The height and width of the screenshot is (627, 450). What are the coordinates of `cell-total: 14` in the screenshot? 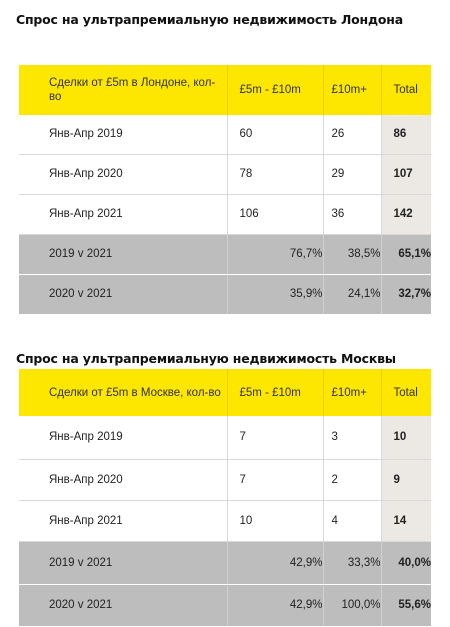 It's located at (406, 521).